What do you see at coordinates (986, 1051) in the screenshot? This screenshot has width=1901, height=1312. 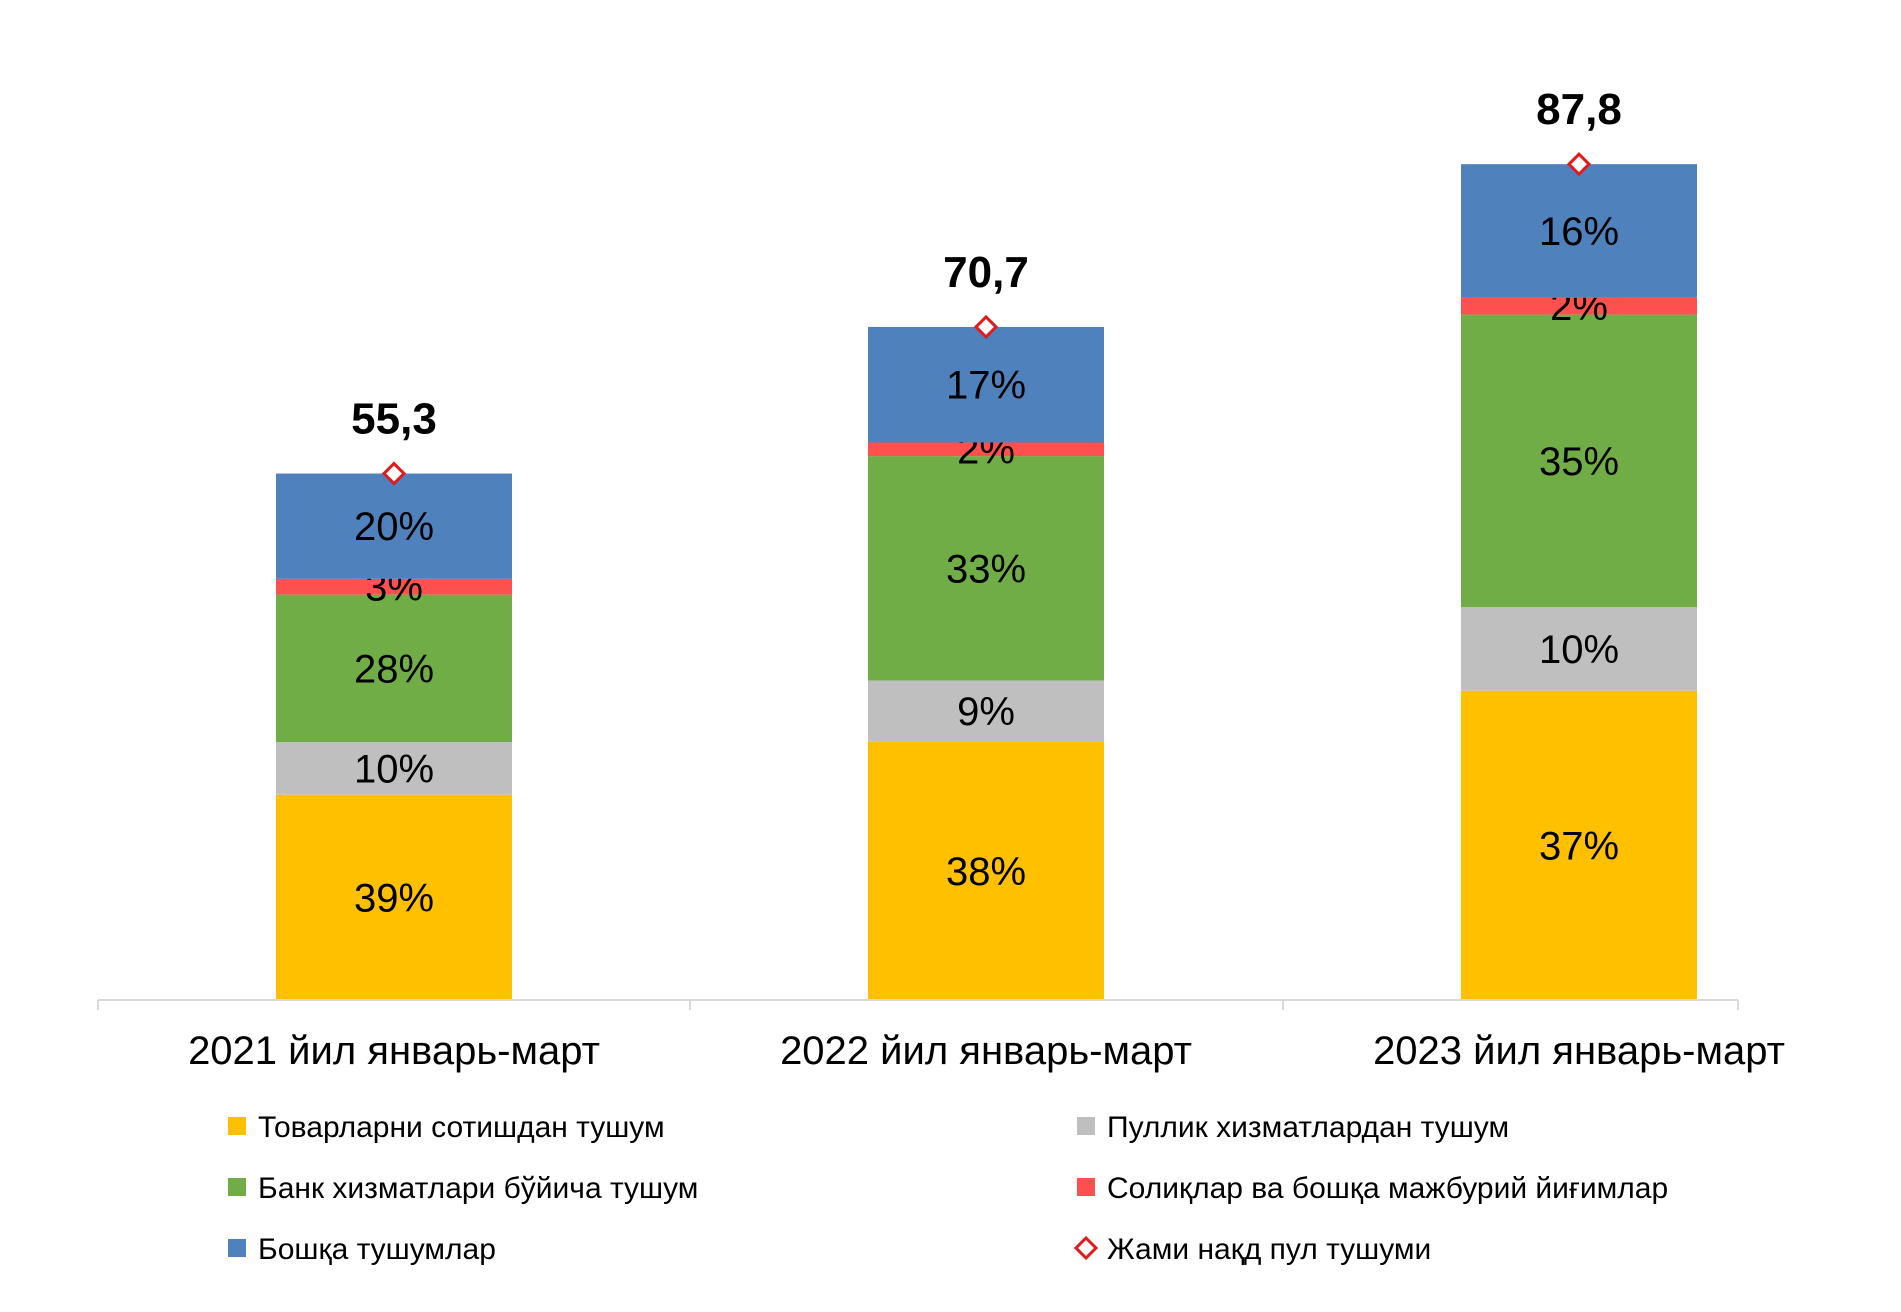 I see `category-label: 2022 йил январь-март` at bounding box center [986, 1051].